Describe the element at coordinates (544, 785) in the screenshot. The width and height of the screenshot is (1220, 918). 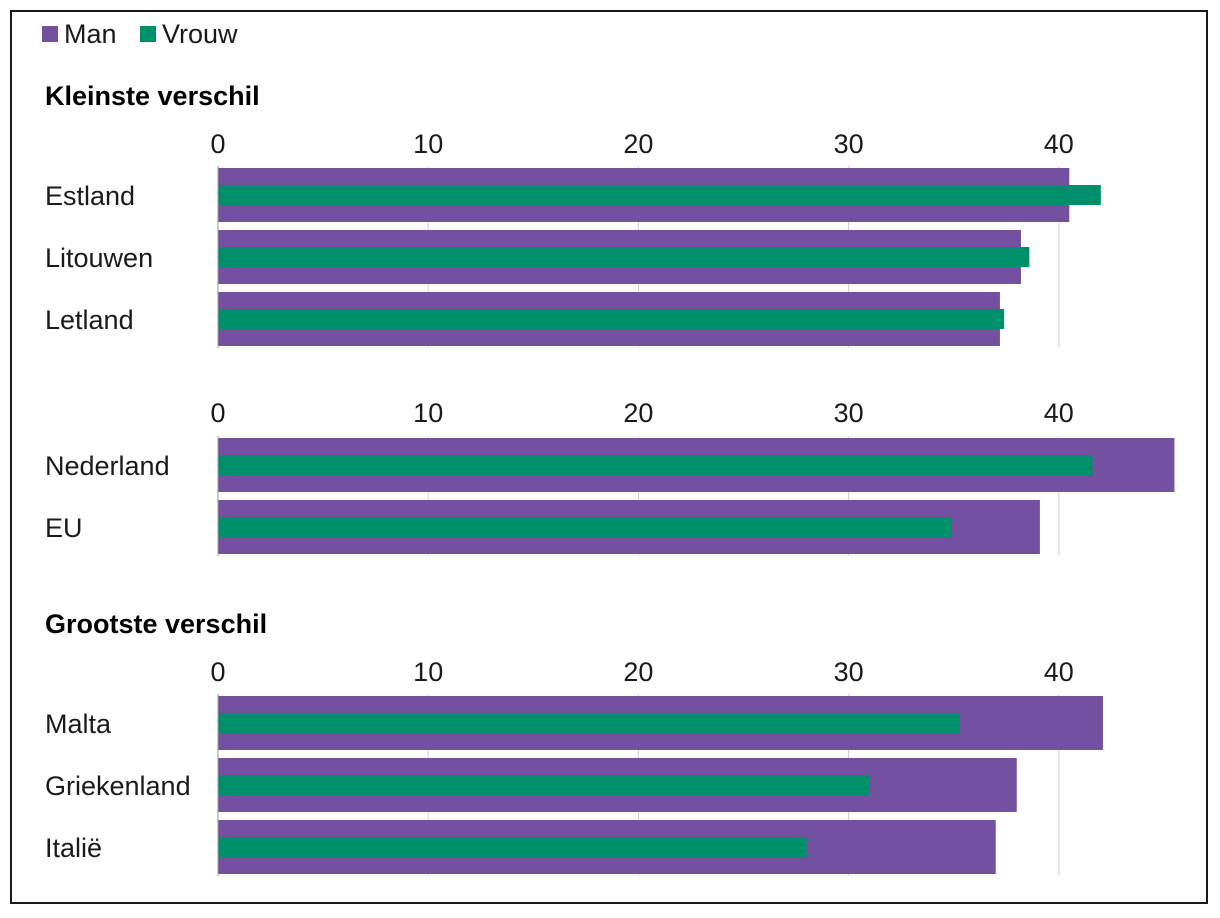
I see `bar-vrouw-griekenland` at that location.